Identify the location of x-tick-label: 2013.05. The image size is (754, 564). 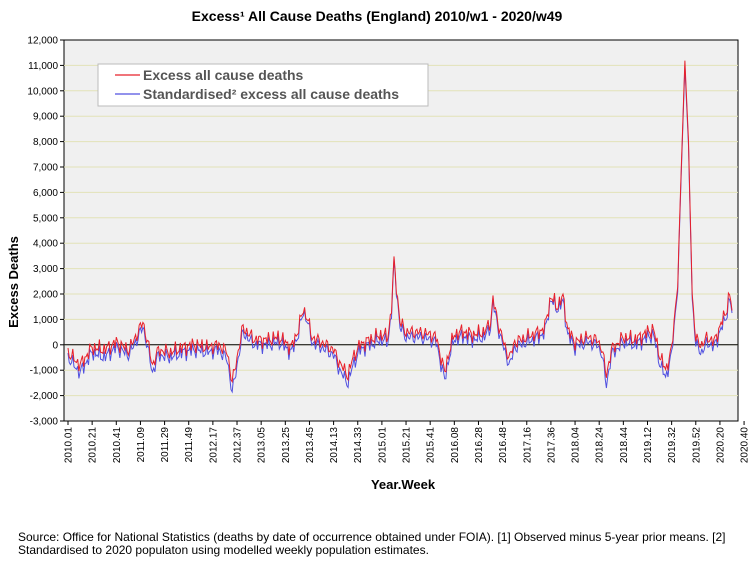
(262, 445).